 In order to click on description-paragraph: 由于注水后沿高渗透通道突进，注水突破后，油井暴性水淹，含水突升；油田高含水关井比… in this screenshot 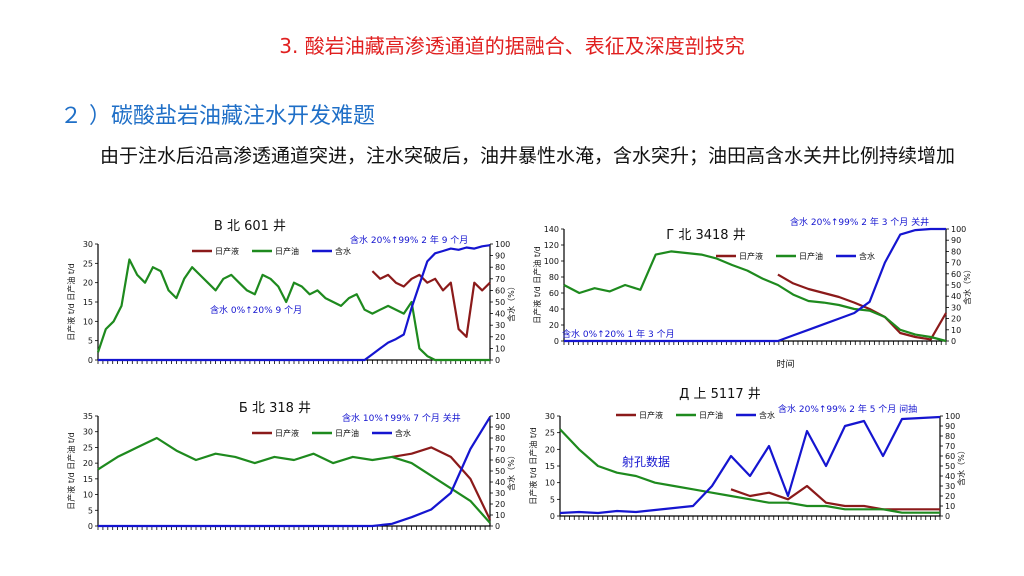, I will do `click(510, 156)`.